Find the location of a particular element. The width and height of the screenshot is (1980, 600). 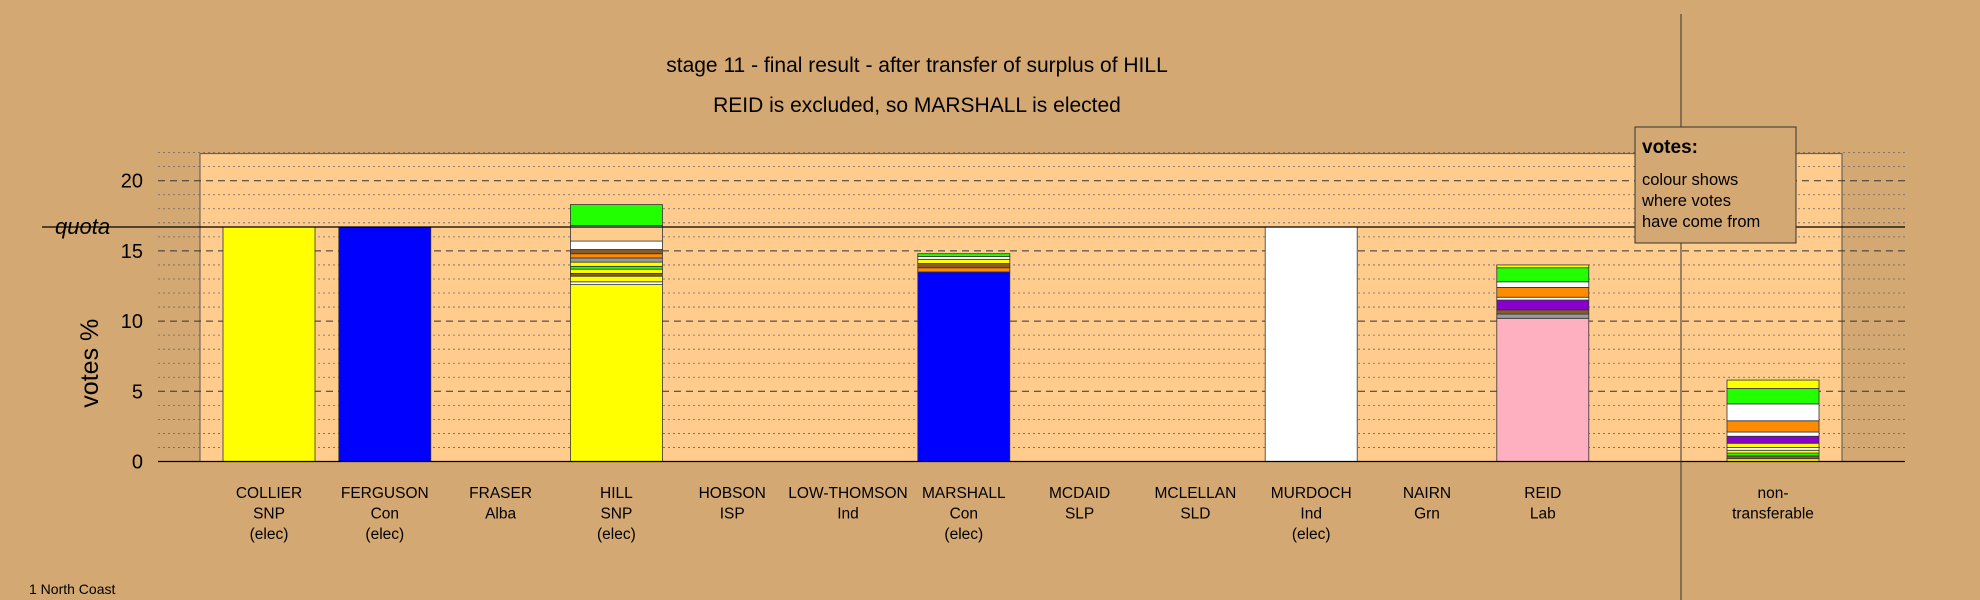

x-tick-label: Grn is located at coordinates (1427, 514).